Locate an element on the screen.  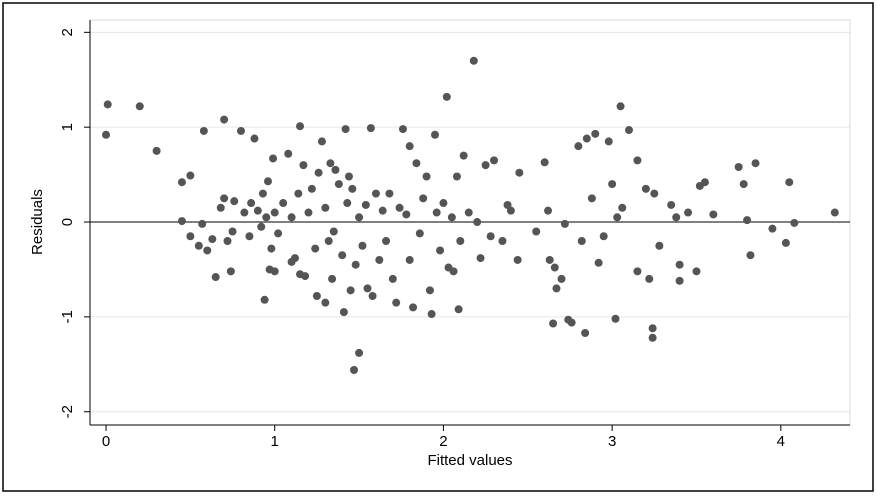
x-tick-label: 0 is located at coordinates (106, 441).